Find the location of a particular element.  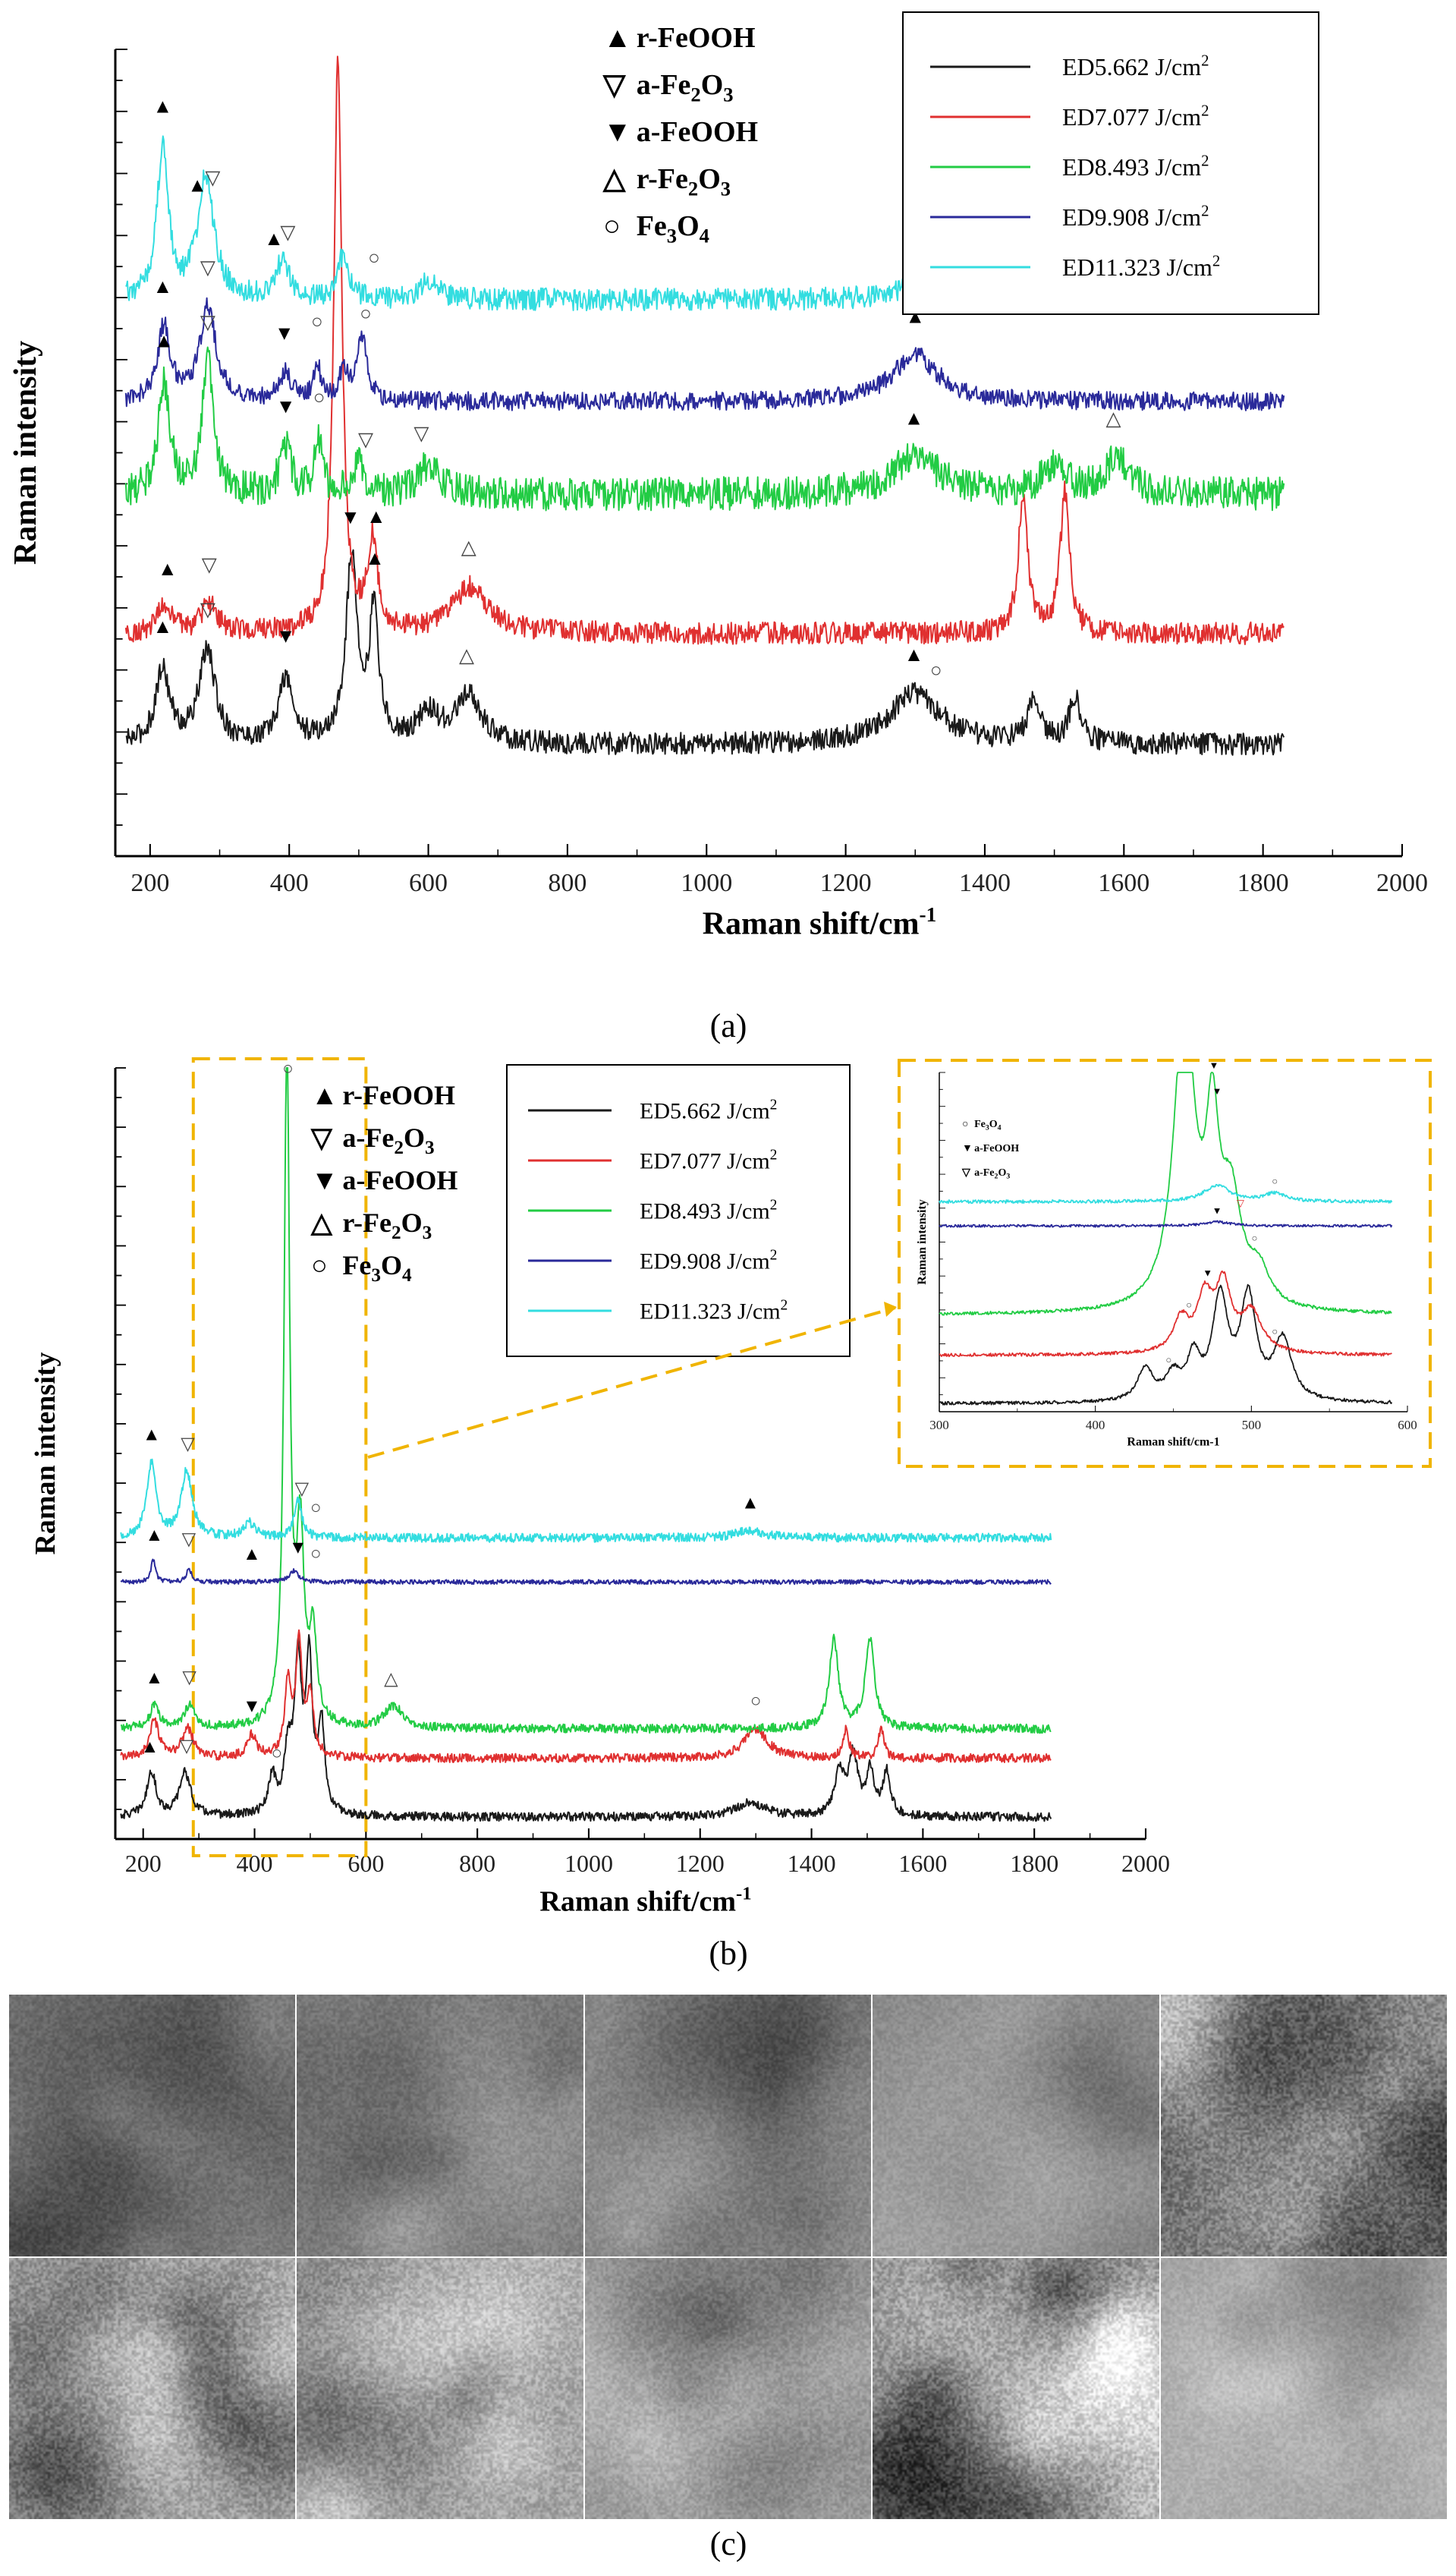

series-line-ED11.323 is located at coordinates (1166, 1194).